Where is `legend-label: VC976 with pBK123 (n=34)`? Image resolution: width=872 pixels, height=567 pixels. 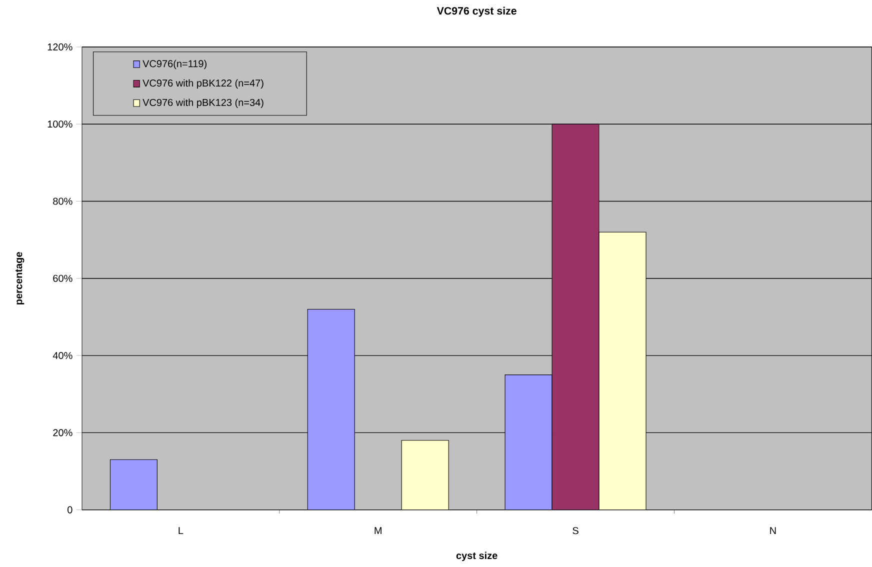
legend-label: VC976 with pBK123 (n=34) is located at coordinates (203, 103).